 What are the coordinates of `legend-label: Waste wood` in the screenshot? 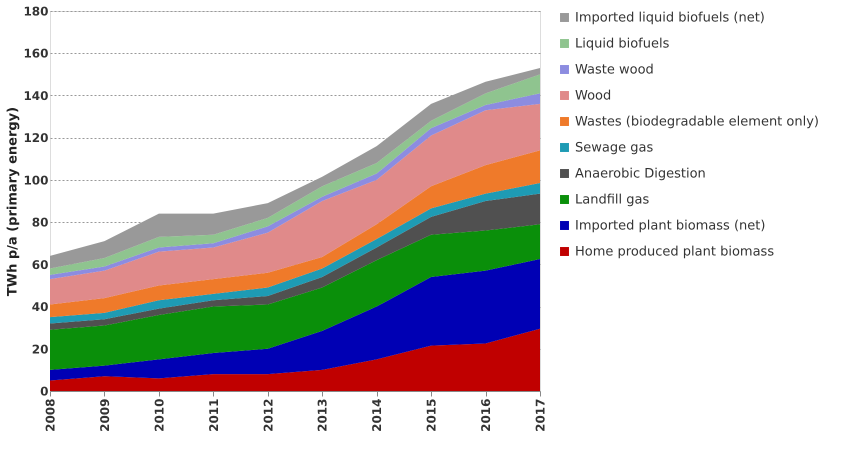 It's located at (614, 70).